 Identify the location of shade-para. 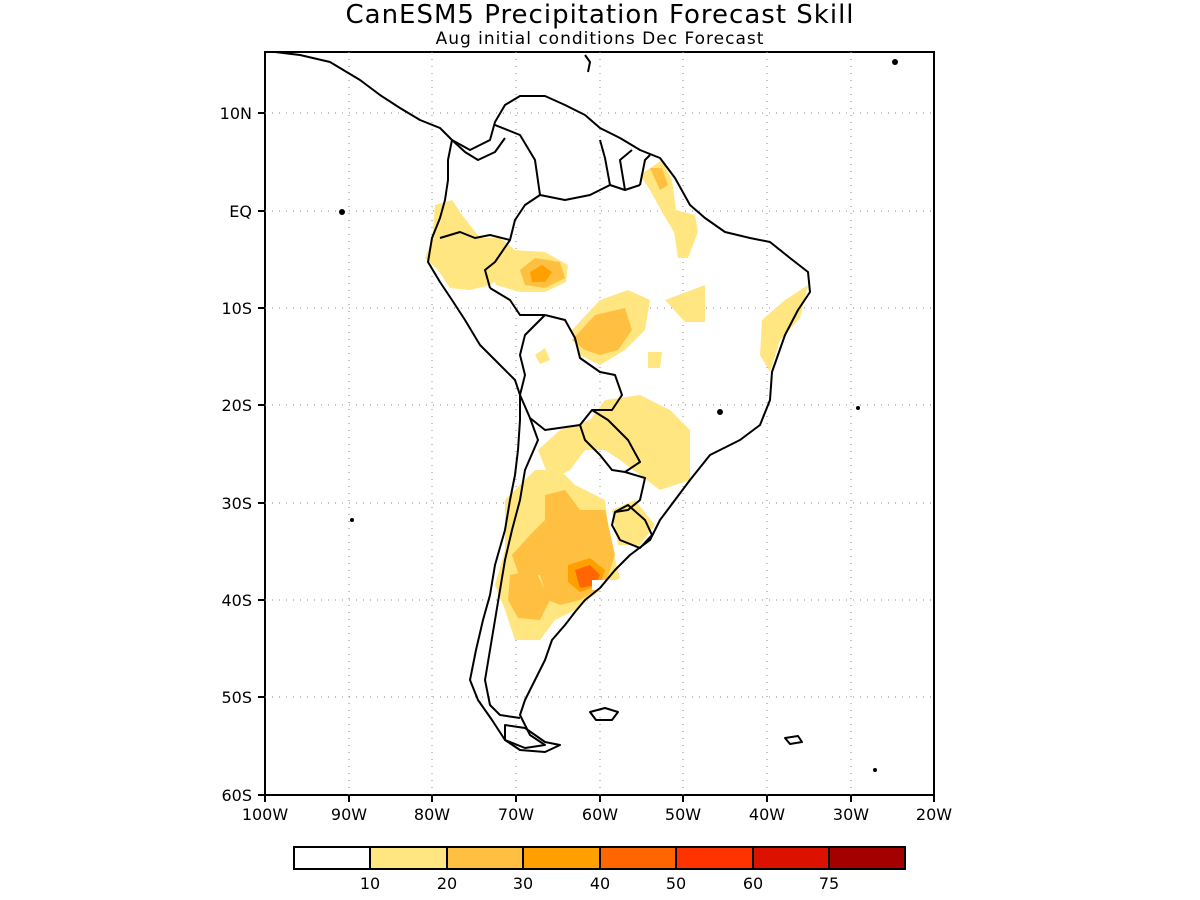
(685, 303).